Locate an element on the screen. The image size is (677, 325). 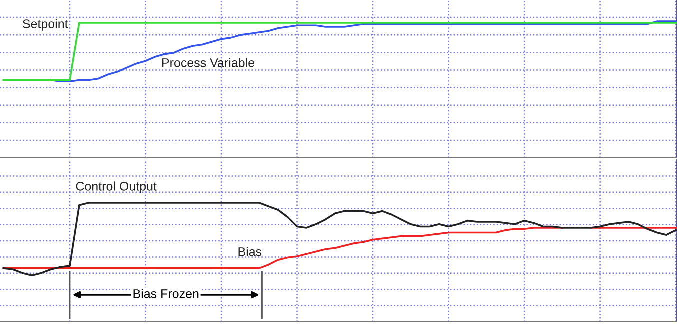
series-label: Process Variable is located at coordinates (208, 63).